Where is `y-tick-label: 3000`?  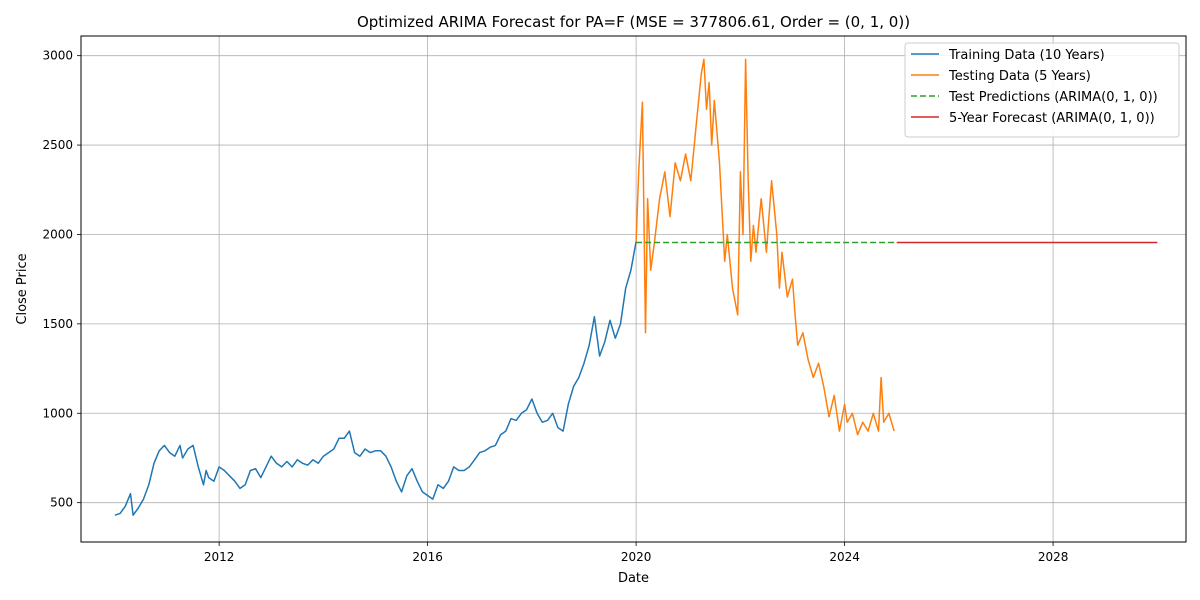
y-tick-label: 3000 is located at coordinates (57, 56).